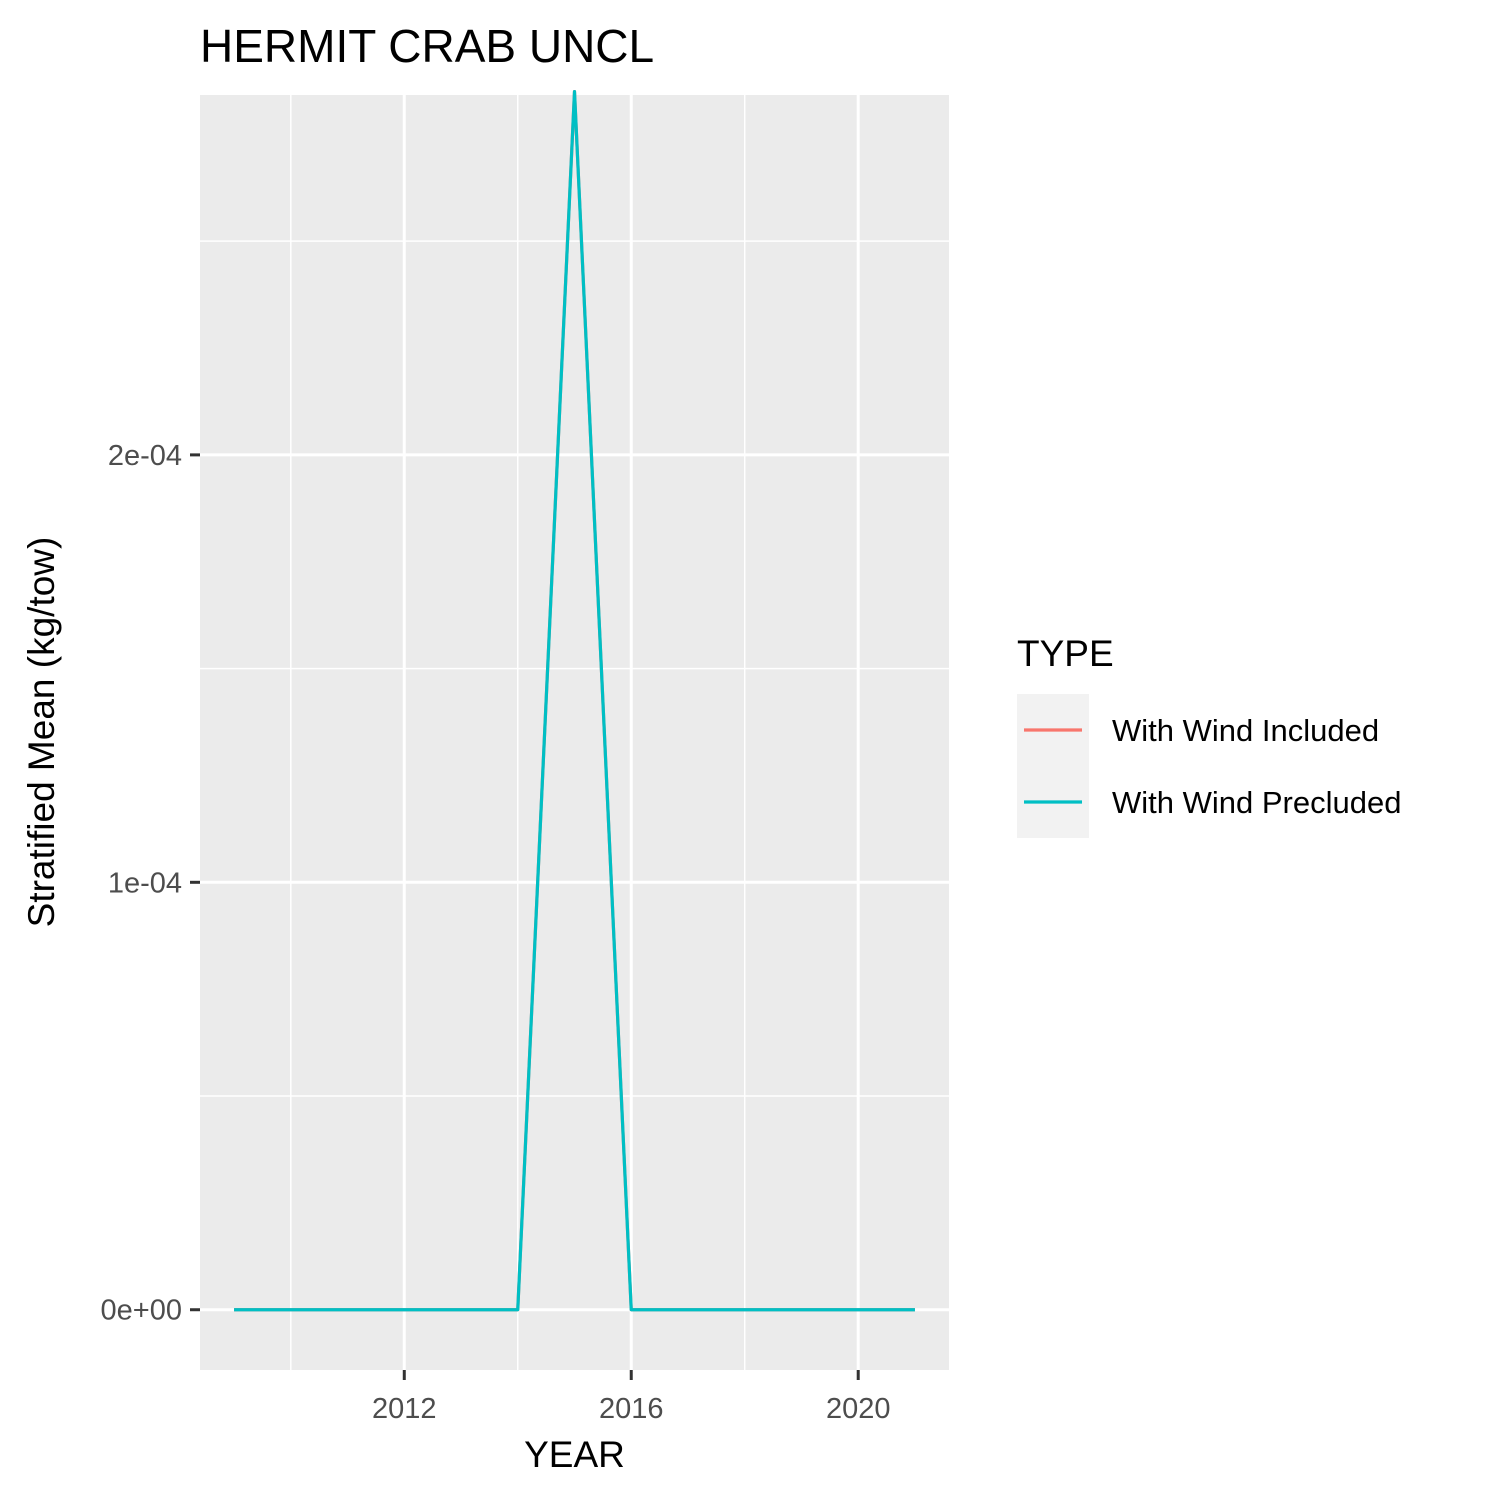 The image size is (1500, 1500). Describe the element at coordinates (574, 1454) in the screenshot. I see `x-axis-title: YEAR` at that location.